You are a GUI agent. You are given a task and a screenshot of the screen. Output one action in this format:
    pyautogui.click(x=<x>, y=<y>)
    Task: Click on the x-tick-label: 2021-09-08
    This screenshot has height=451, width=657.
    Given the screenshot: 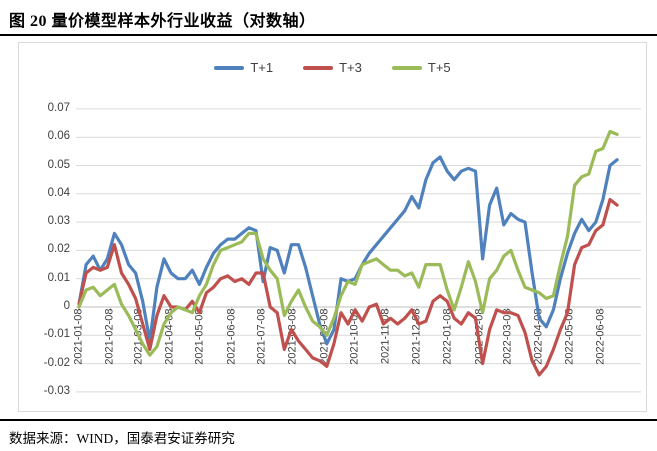 What is the action you would take?
    pyautogui.click(x=324, y=336)
    